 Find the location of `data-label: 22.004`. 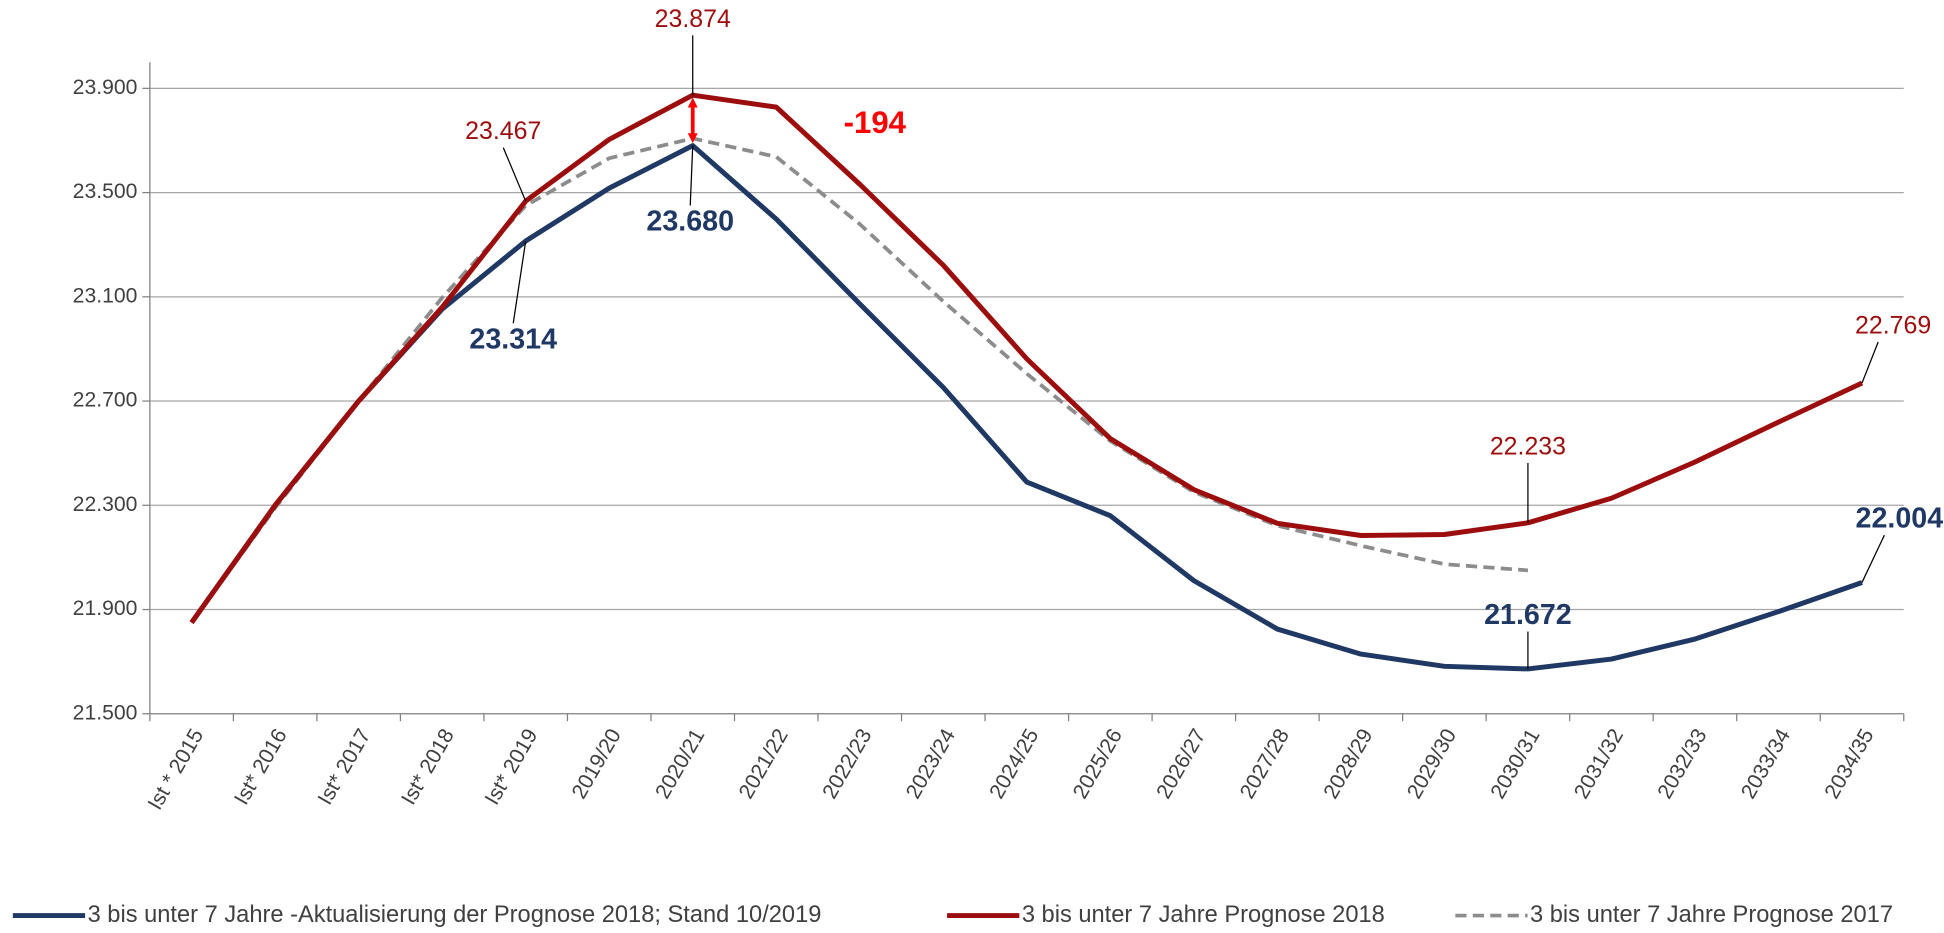

data-label: 22.004 is located at coordinates (1900, 519).